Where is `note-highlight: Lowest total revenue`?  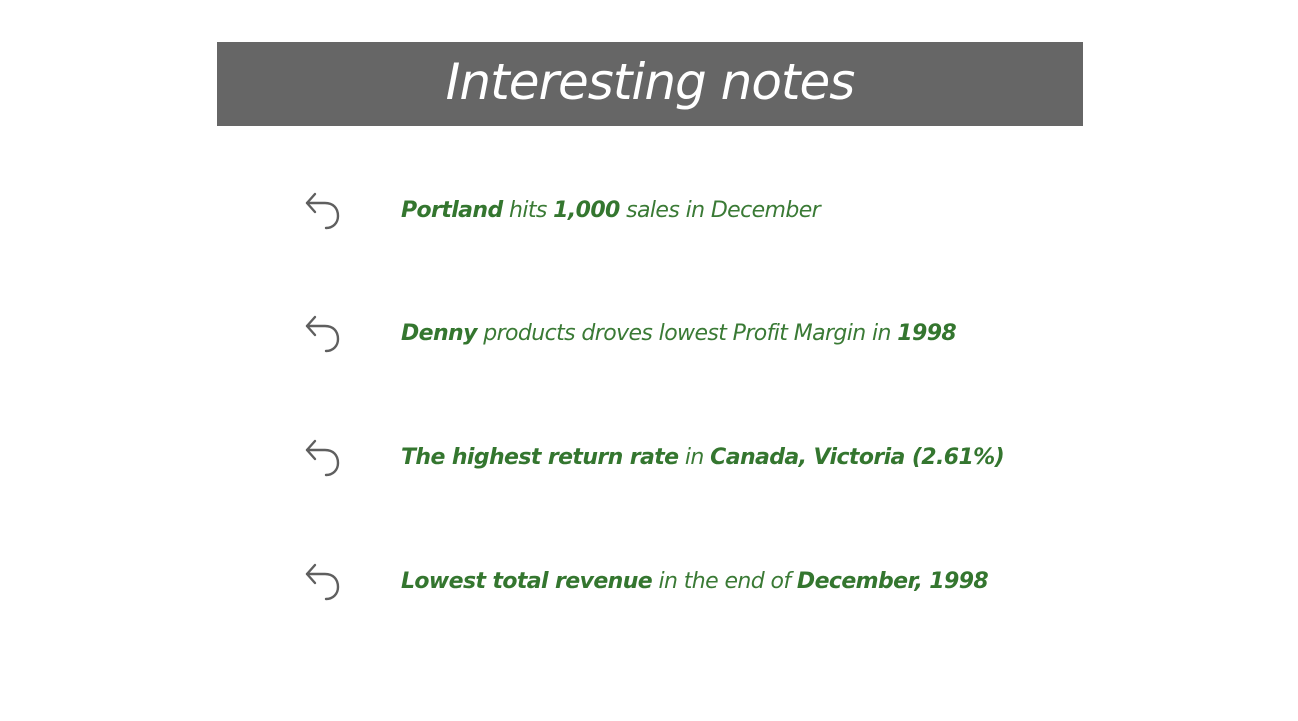
note-highlight: Lowest total revenue is located at coordinates (527, 581).